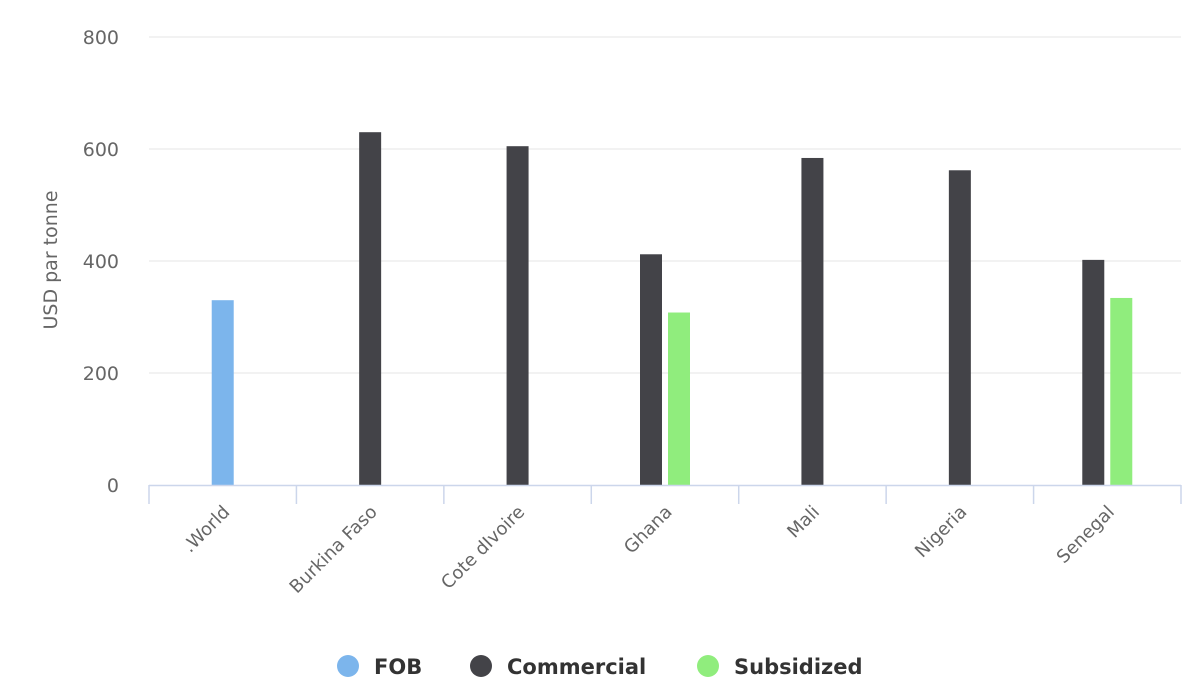  What do you see at coordinates (206, 529) in the screenshot?
I see `x-tick-label: .World` at bounding box center [206, 529].